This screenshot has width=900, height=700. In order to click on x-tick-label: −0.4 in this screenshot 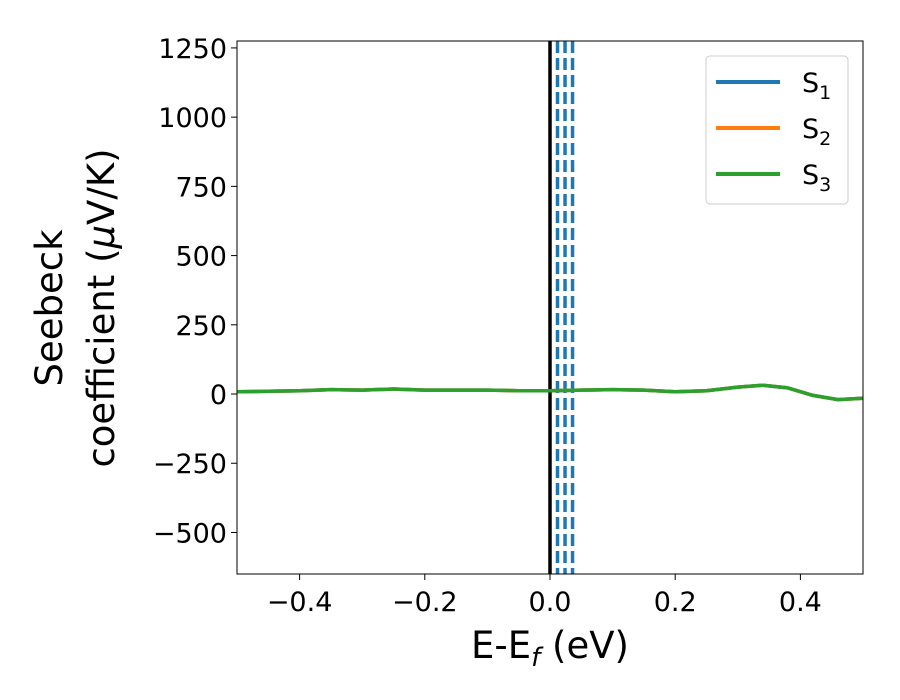, I will do `click(300, 602)`.